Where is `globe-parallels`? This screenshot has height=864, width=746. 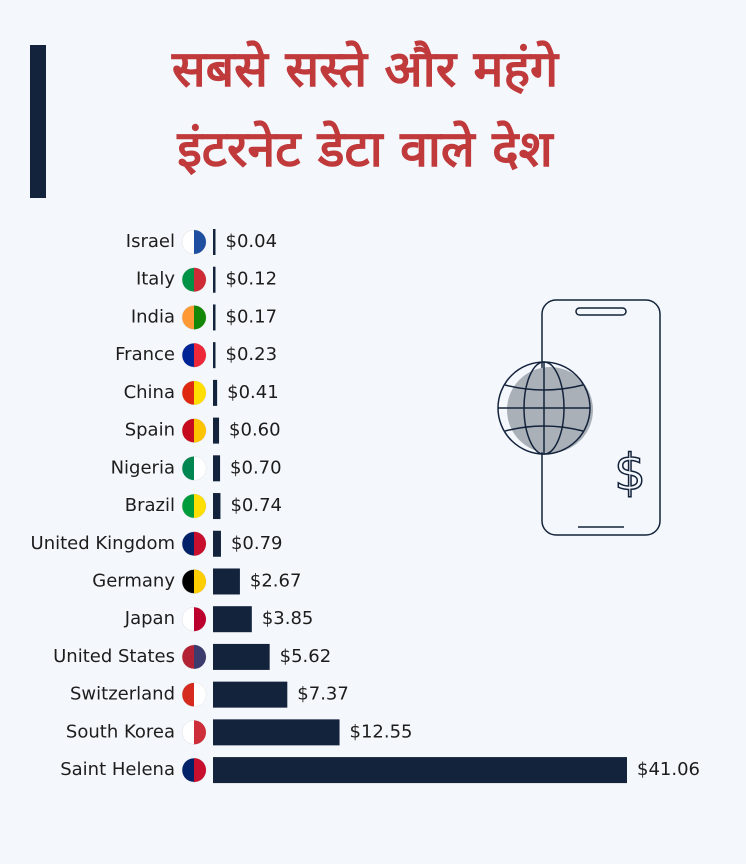
globe-parallels is located at coordinates (544, 408).